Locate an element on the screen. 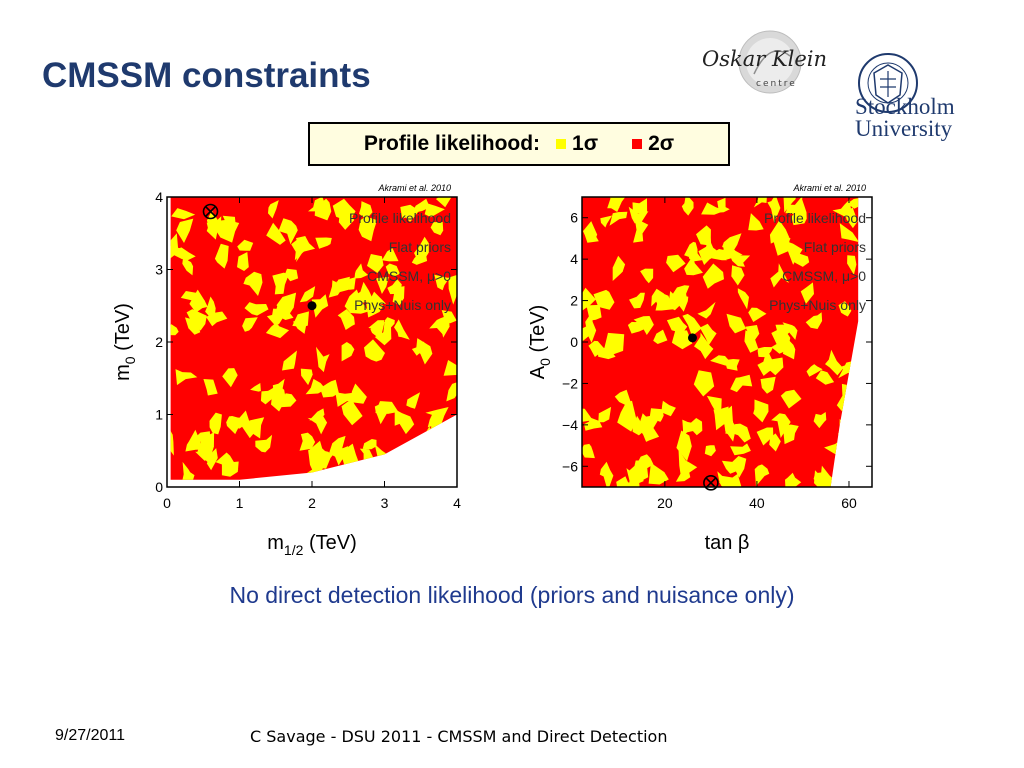 This screenshot has width=1024, height=768. y-axis-label: m0 (TeV) is located at coordinates (125, 342).